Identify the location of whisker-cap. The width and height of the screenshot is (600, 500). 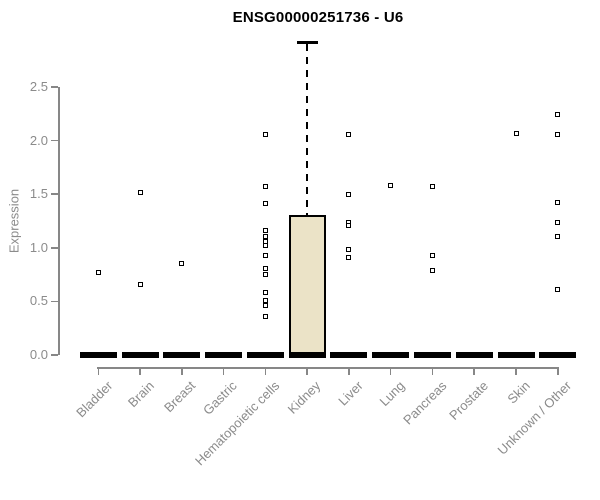
(307, 42).